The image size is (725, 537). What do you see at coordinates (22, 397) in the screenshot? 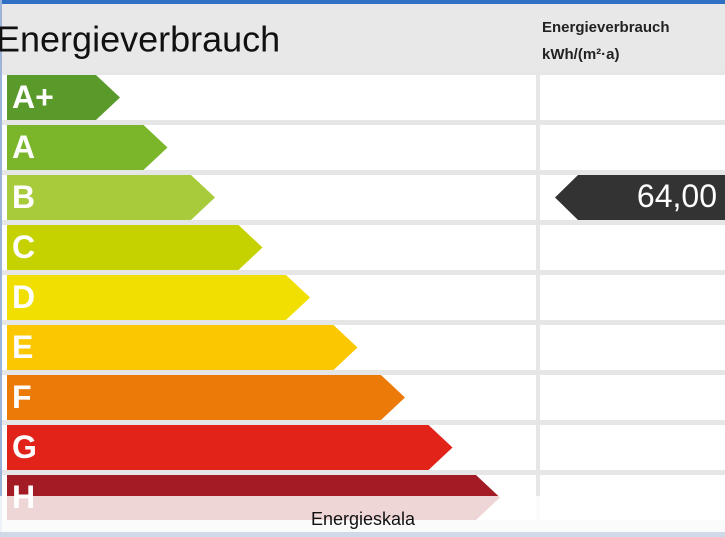
I see `class-label: F` at bounding box center [22, 397].